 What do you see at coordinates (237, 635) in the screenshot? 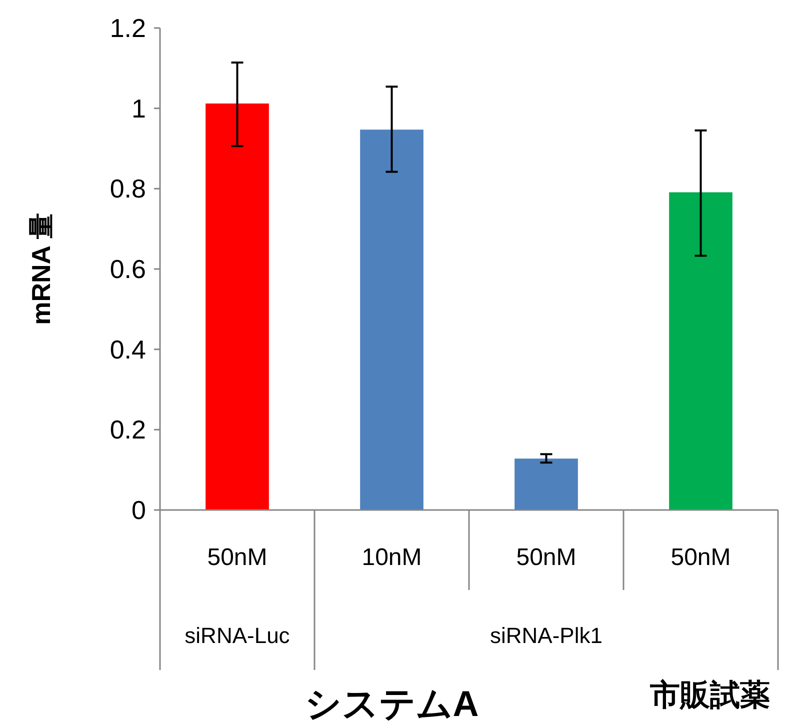
I see `text: siRNA-Luc` at bounding box center [237, 635].